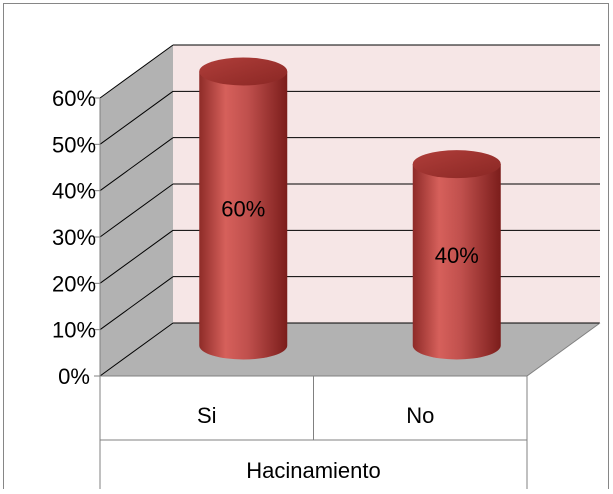 This screenshot has width=613, height=494. Describe the element at coordinates (74, 376) in the screenshot. I see `y-tick-label: 0%` at that location.